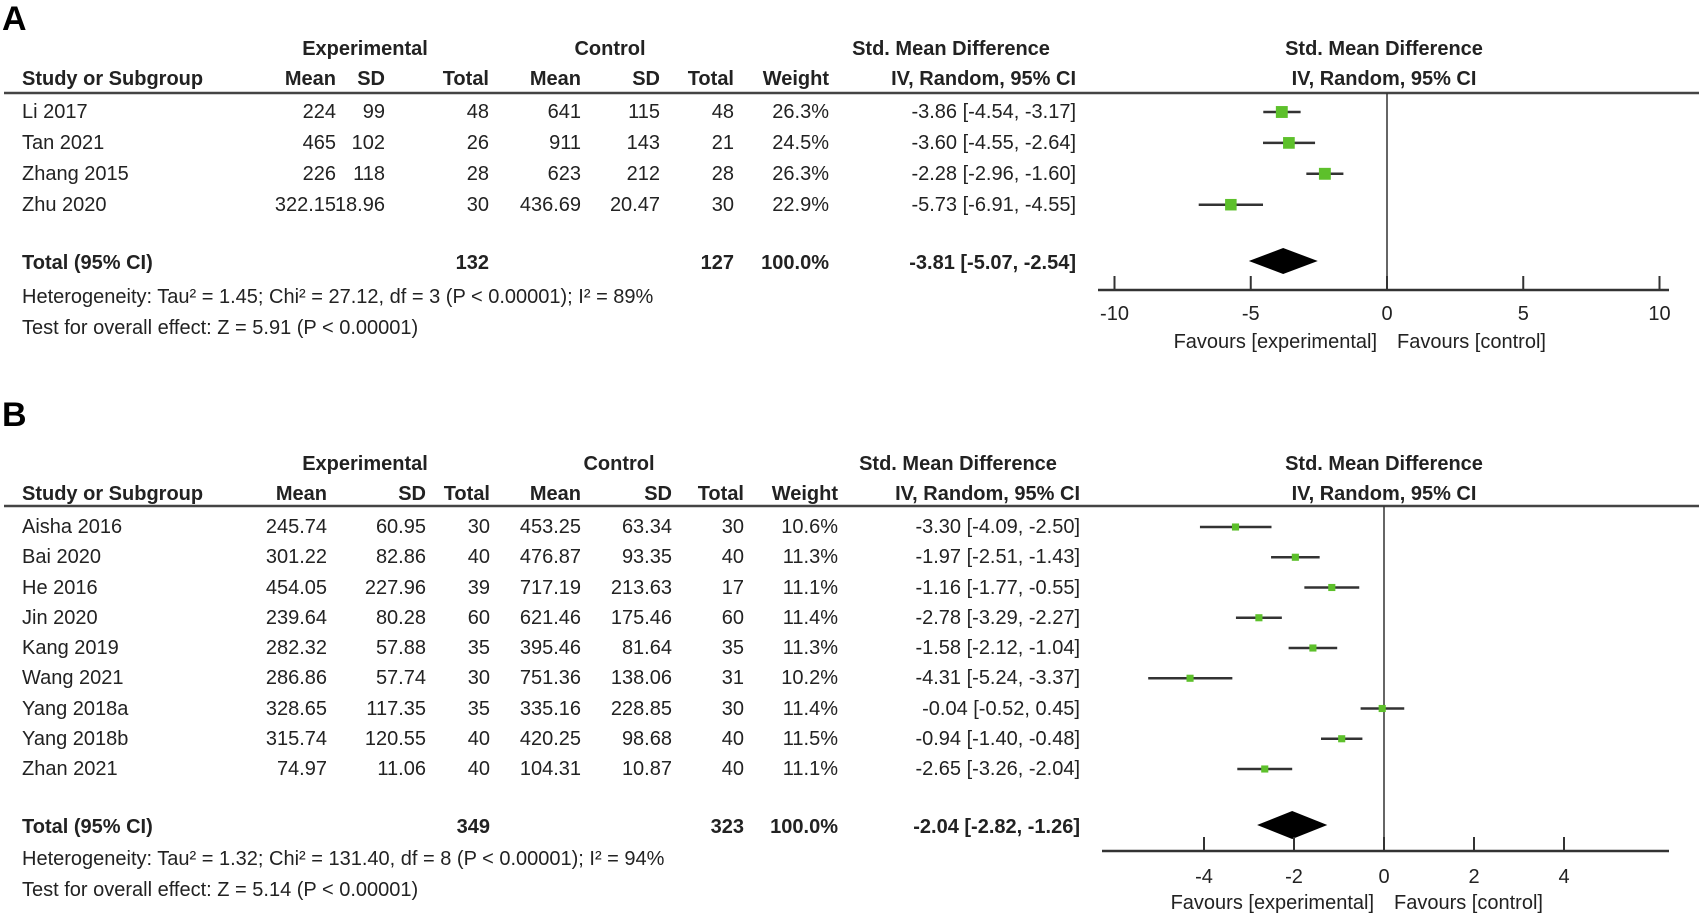 The width and height of the screenshot is (1699, 918). What do you see at coordinates (809, 527) in the screenshot?
I see `study-weight: 10.6%` at bounding box center [809, 527].